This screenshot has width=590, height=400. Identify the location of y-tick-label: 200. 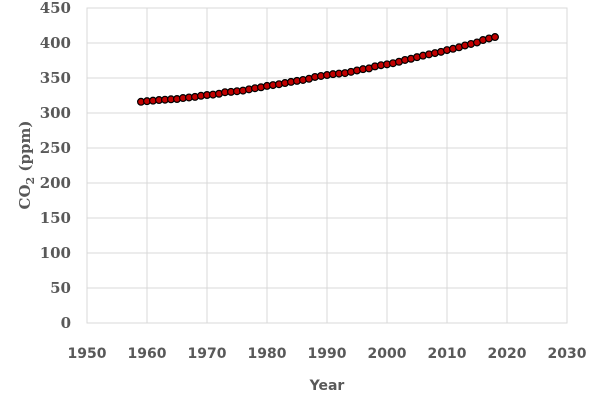
(55, 183).